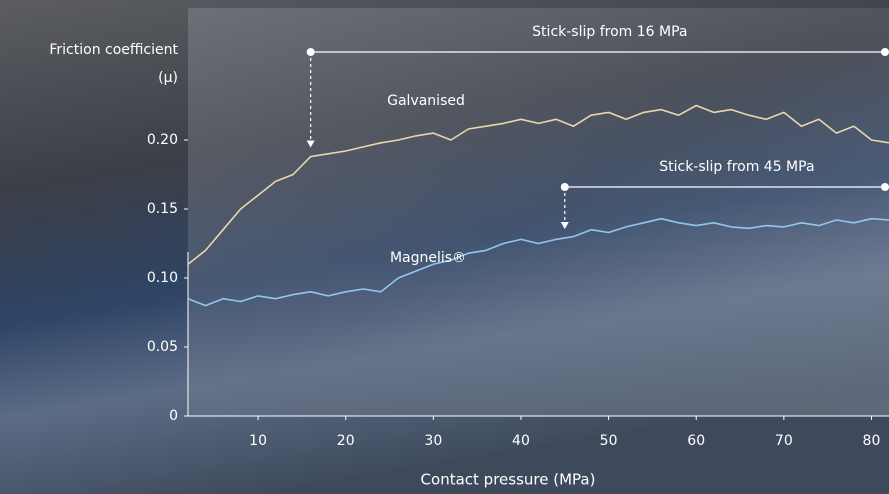 The image size is (889, 494). Describe the element at coordinates (521, 441) in the screenshot. I see `x-tick-label: 40` at that location.